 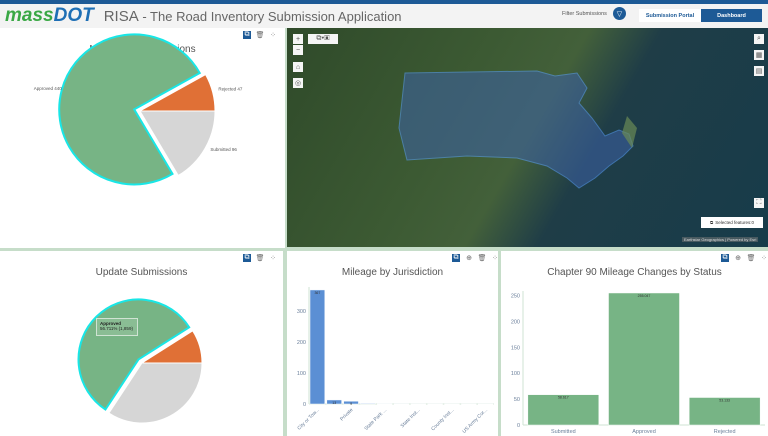 I want to click on submission-portal-button: Submission Portal, so click(x=670, y=15).